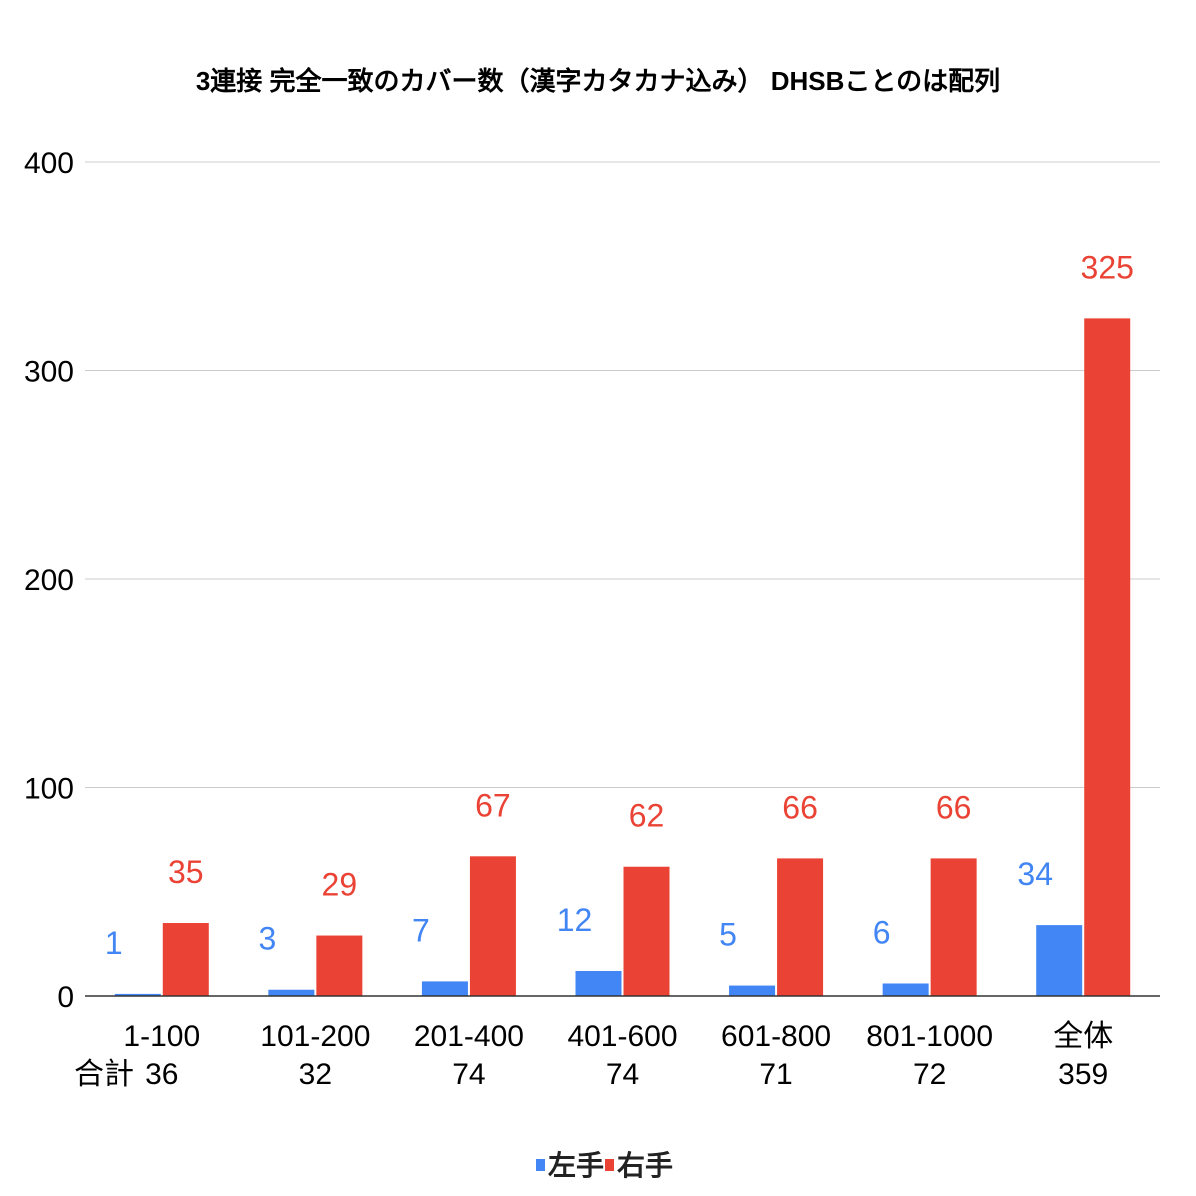 This screenshot has height=1196, width=1196. I want to click on x-tick-label: 101-200, so click(315, 1036).